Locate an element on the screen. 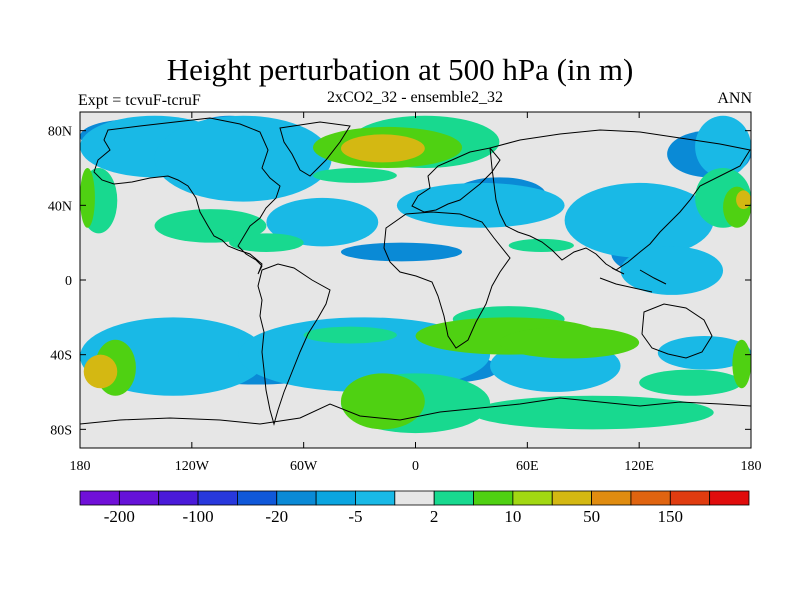 Image resolution: width=800 pixels, height=600 pixels. coastline-antarctica is located at coordinates (415, 411).